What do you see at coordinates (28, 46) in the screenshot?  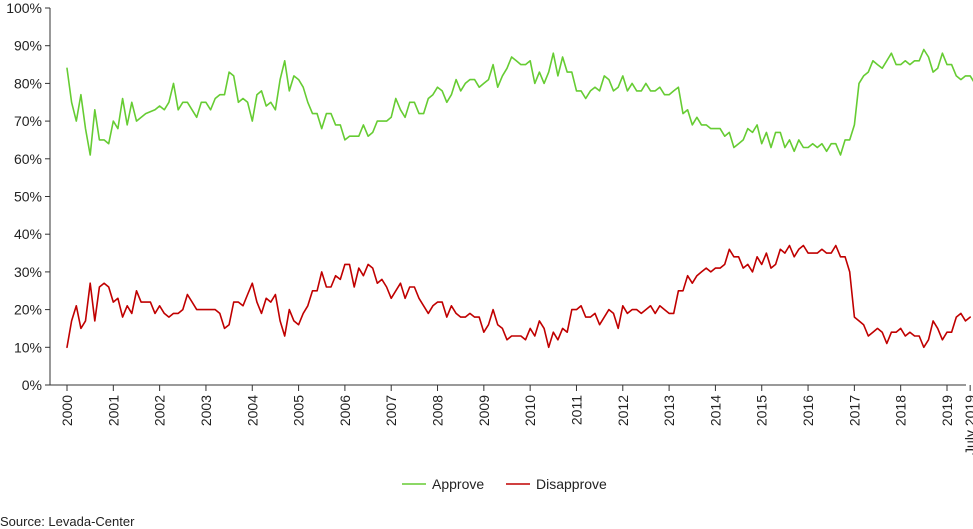 I see `y-tick-label: 90%` at bounding box center [28, 46].